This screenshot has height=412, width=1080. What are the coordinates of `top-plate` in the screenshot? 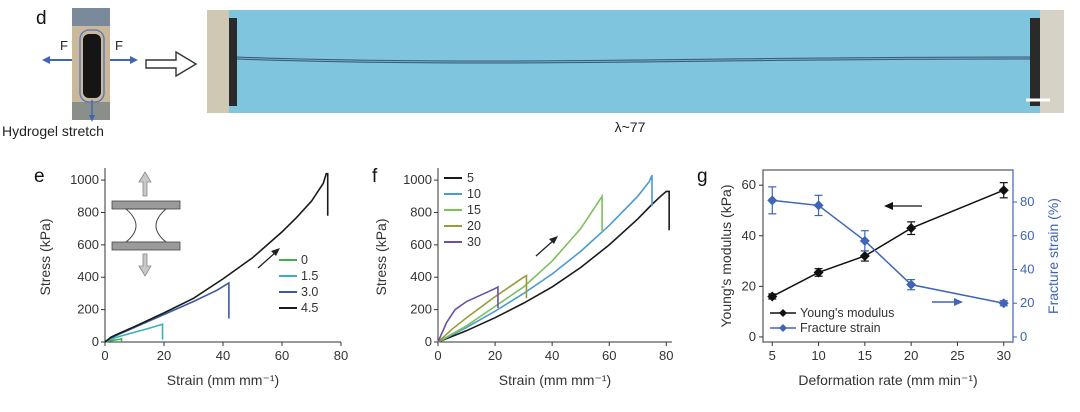 It's located at (146, 205).